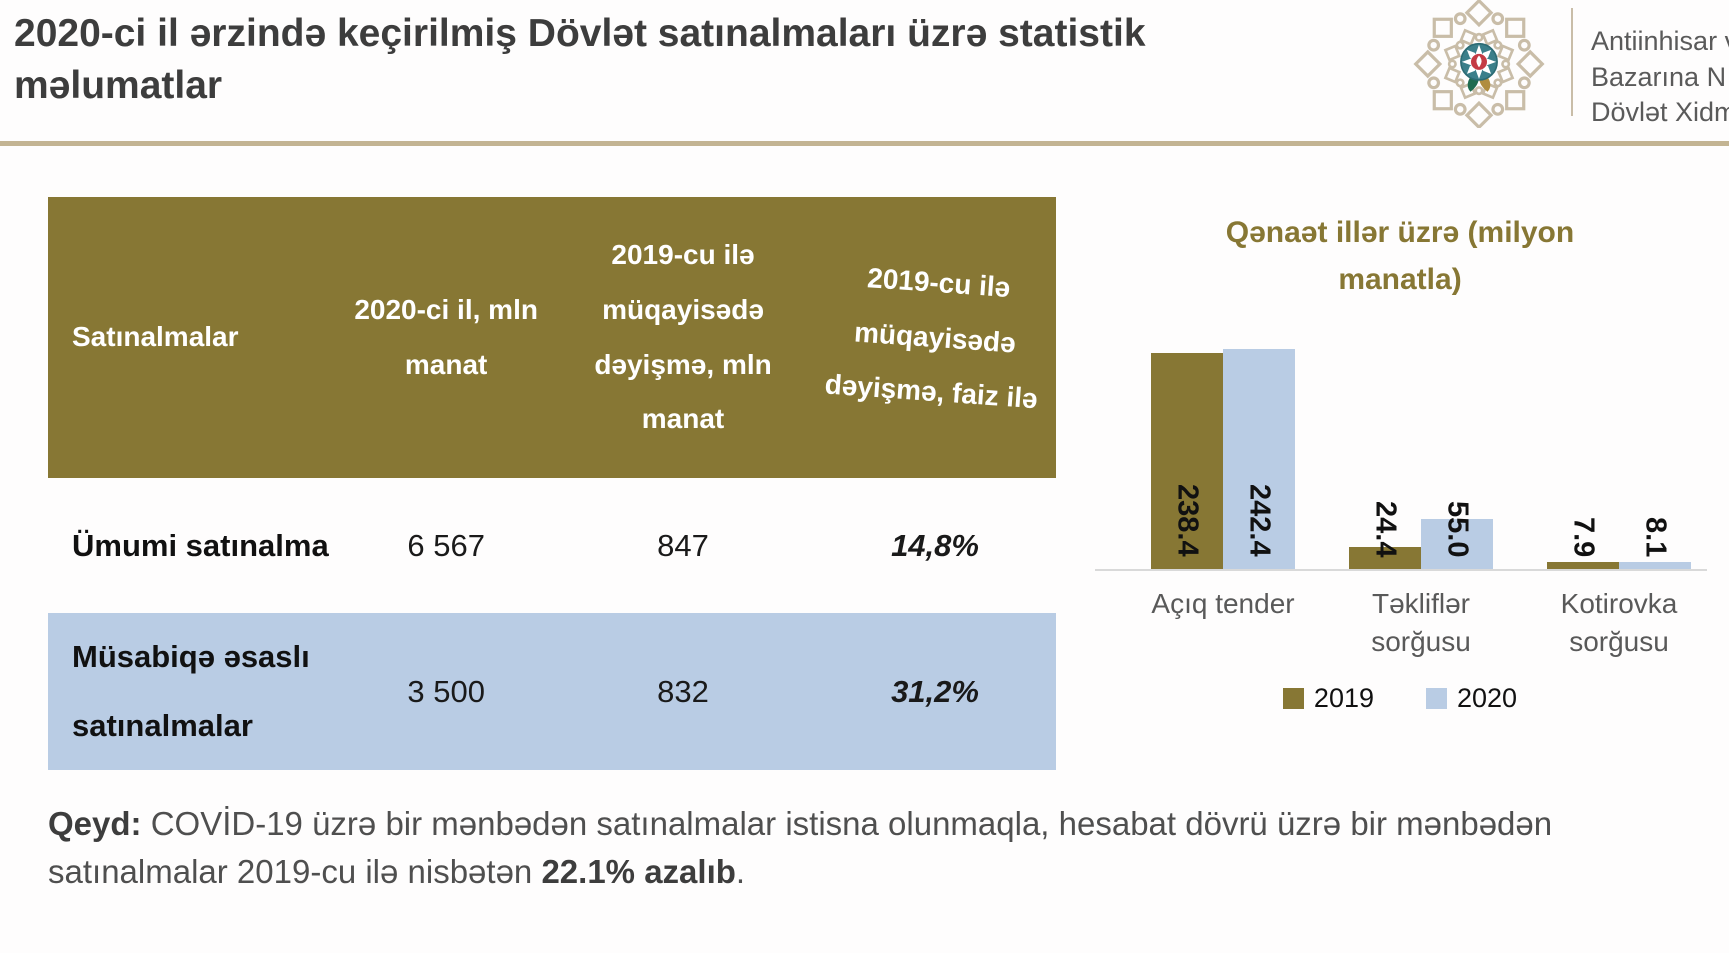 The width and height of the screenshot is (1729, 953). What do you see at coordinates (935, 691) in the screenshot?
I see `row-value-changepct: 31,2%` at bounding box center [935, 691].